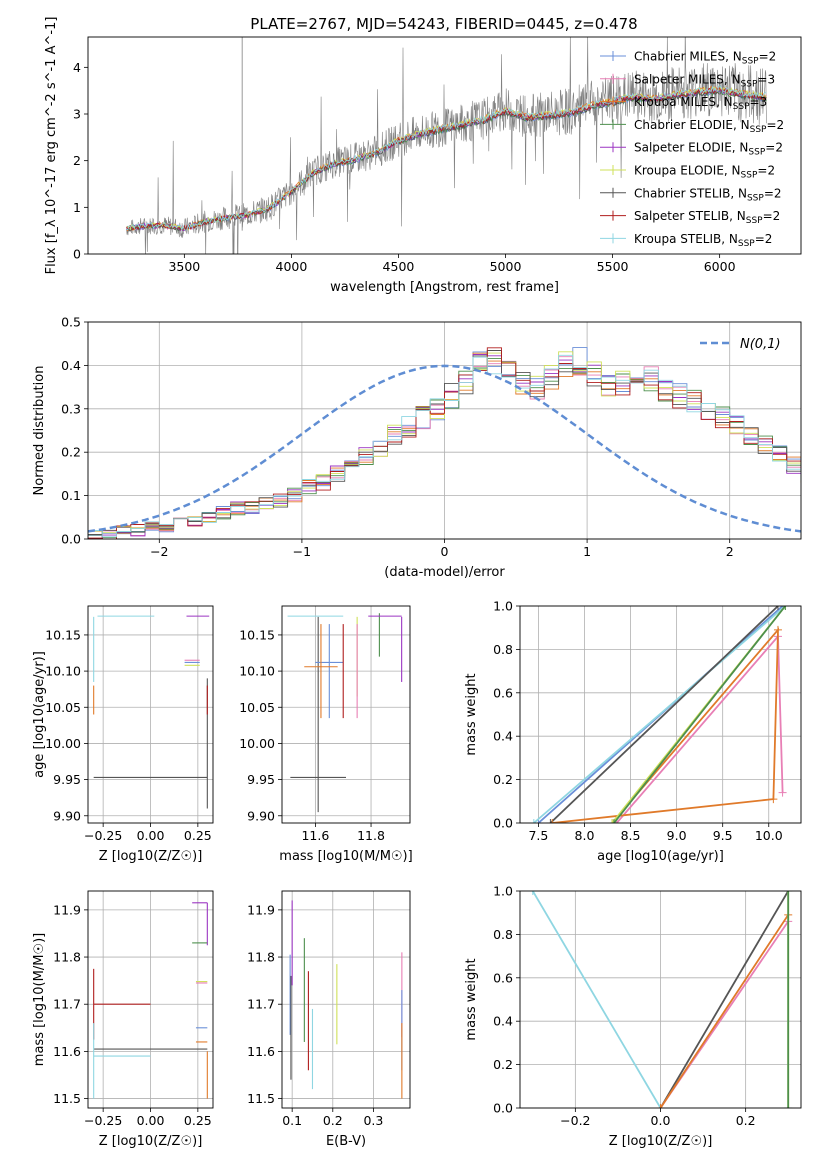  What do you see at coordinates (67, 815) in the screenshot?
I see `y-tick-label: 9.90` at bounding box center [67, 815].